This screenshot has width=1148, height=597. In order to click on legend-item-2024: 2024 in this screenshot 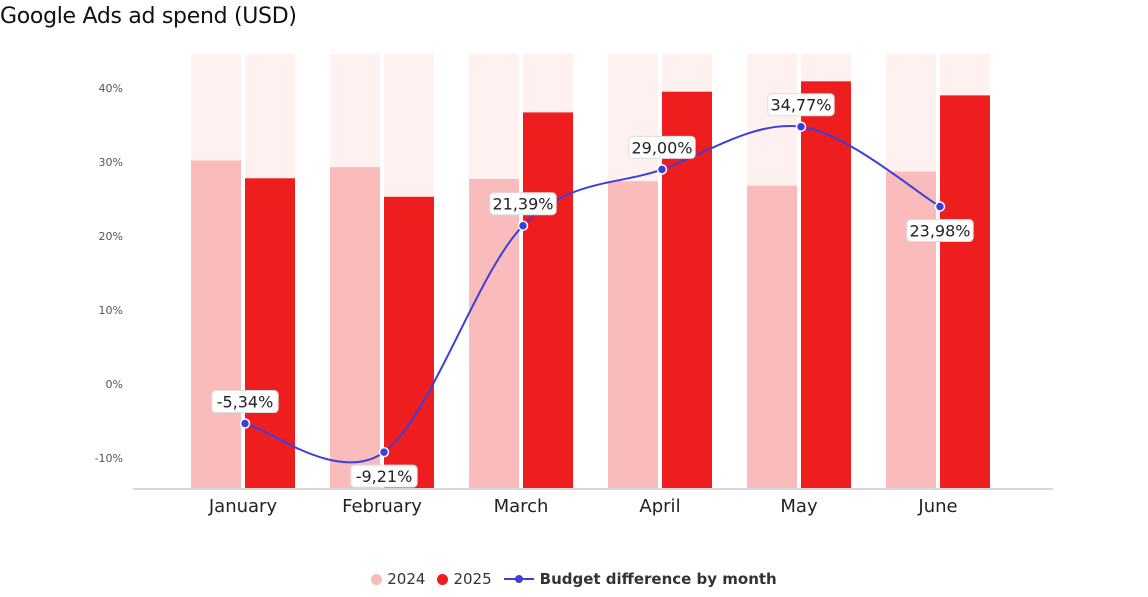, I will do `click(398, 579)`.